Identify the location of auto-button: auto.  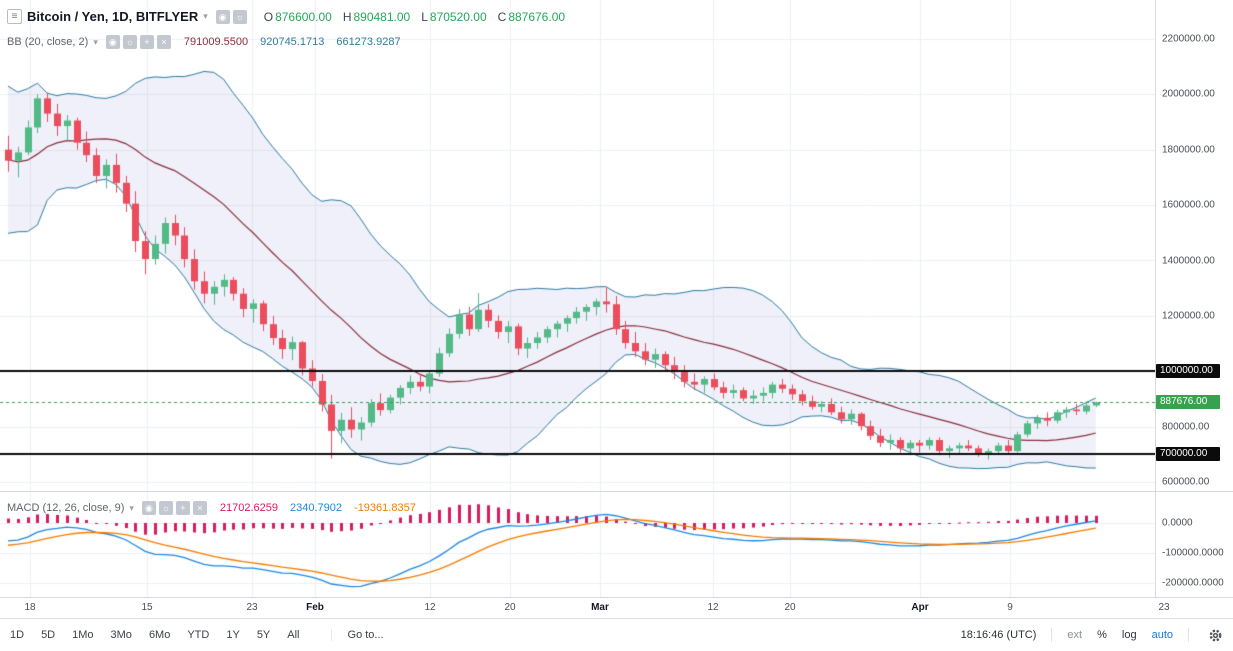
(1162, 635).